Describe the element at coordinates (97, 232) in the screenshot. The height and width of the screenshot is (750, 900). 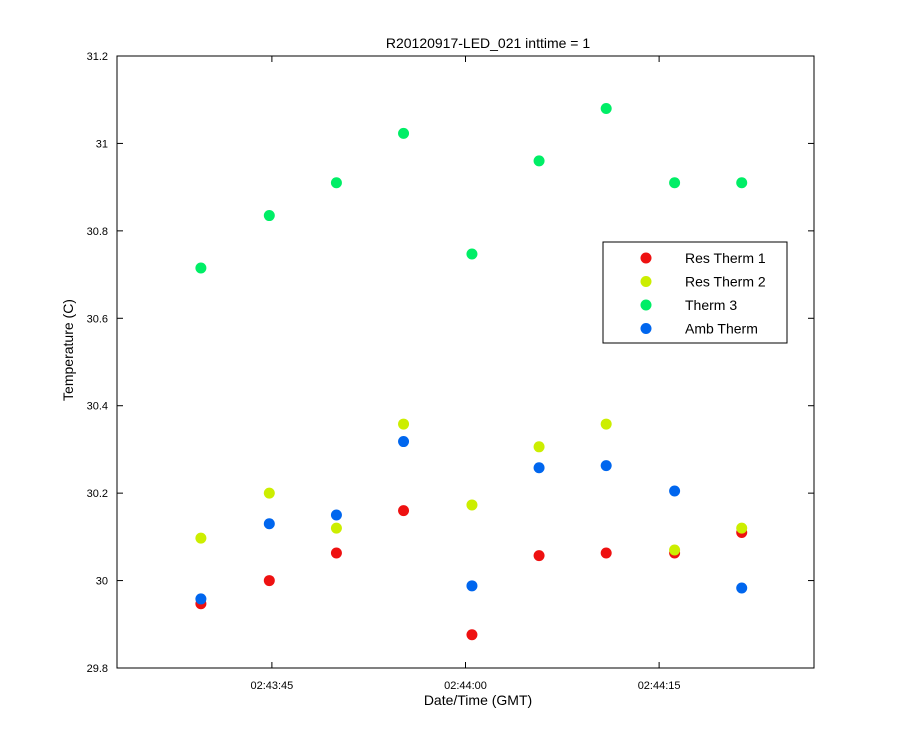
I see `y-tick-label: 30.8` at that location.